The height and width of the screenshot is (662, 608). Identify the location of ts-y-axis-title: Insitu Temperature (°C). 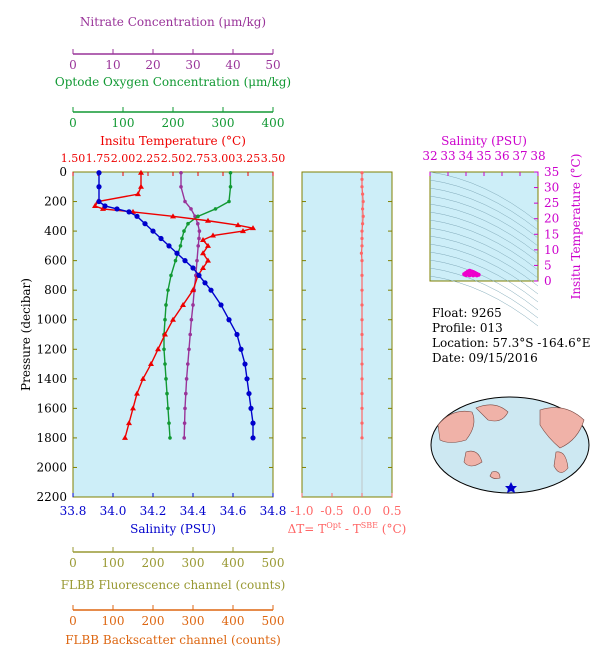
(576, 227).